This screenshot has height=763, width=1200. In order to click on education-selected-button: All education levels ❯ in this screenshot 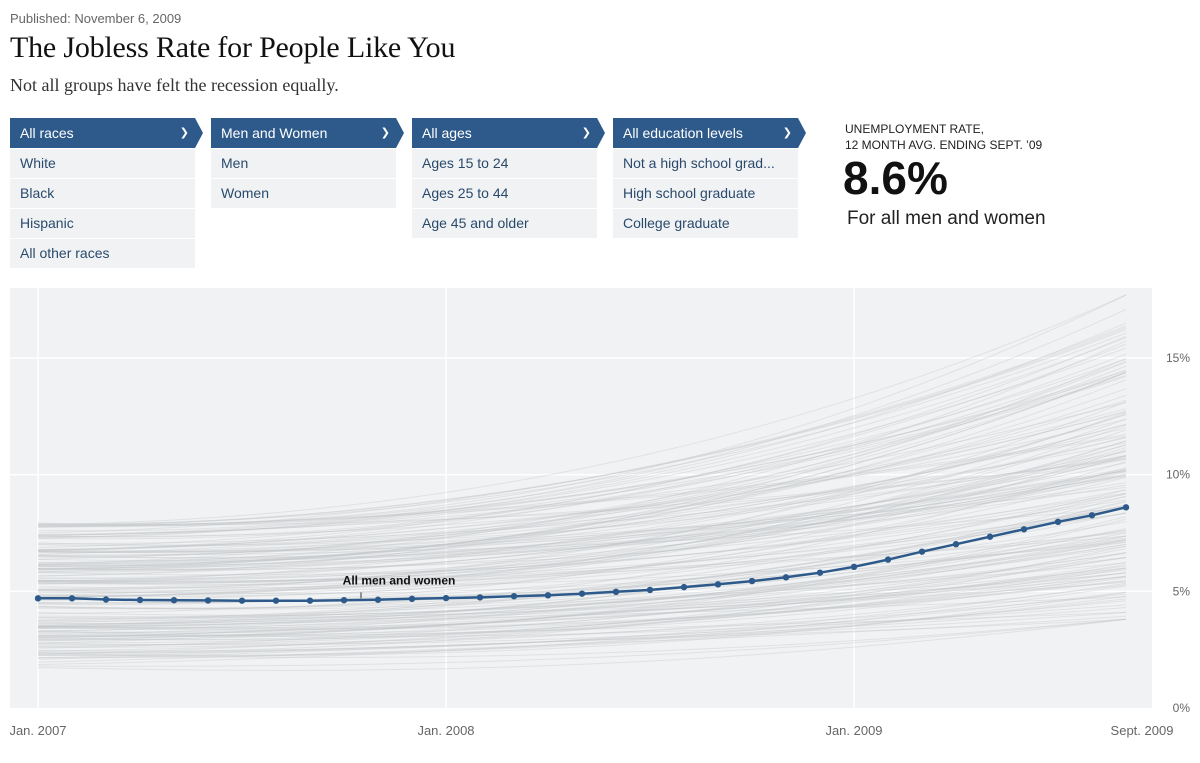, I will do `click(709, 133)`.